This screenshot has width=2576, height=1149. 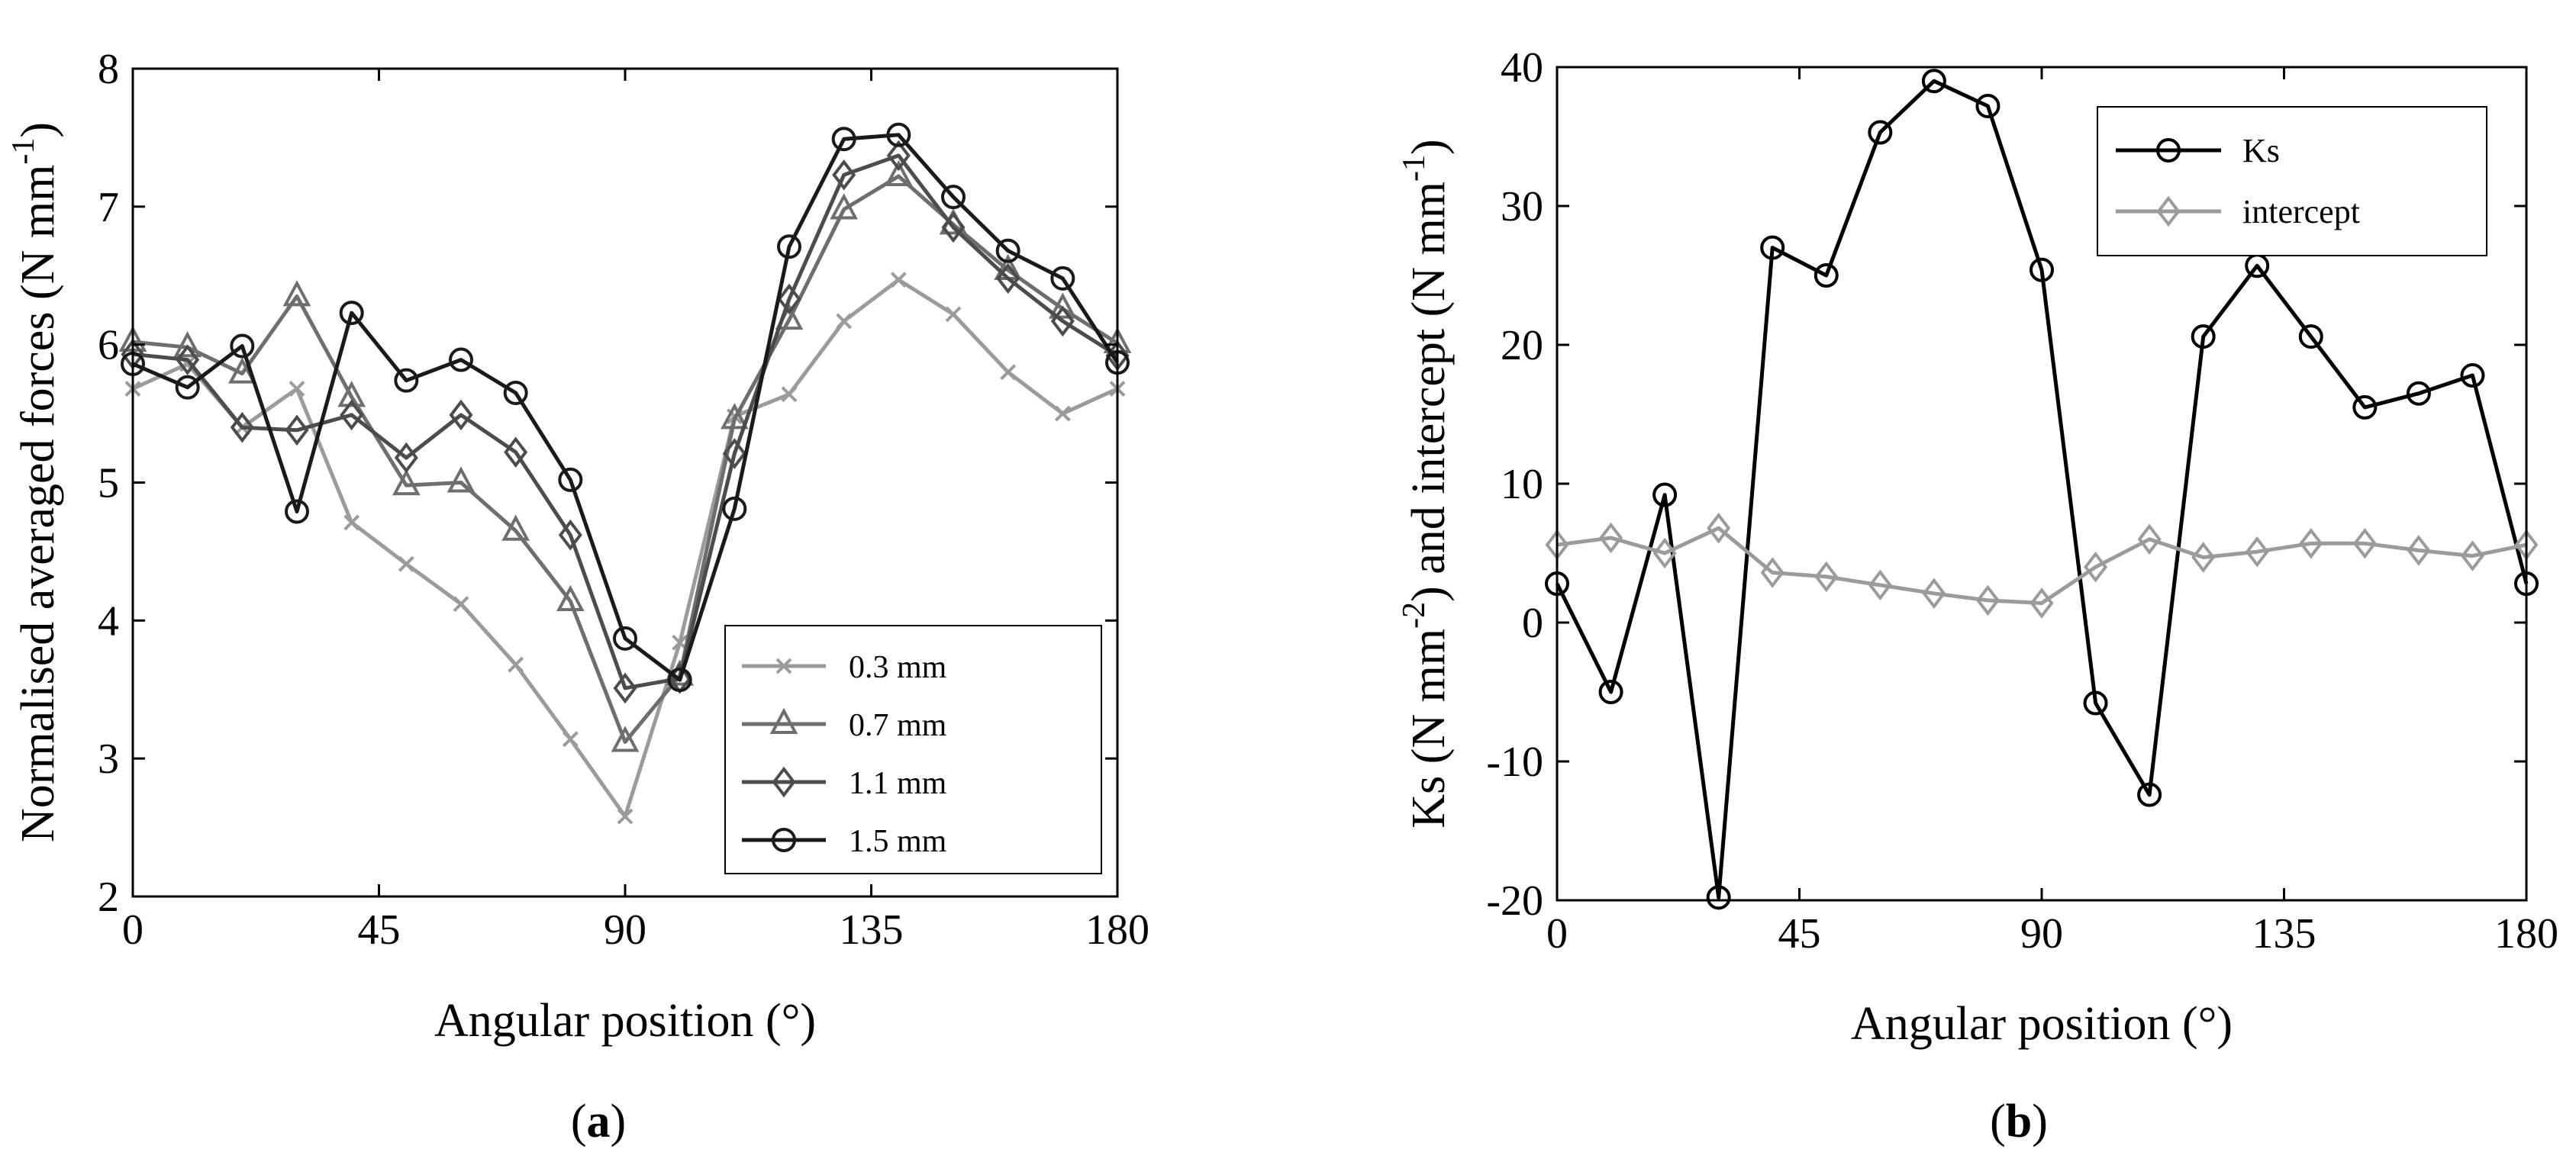 I want to click on x-axis-label-b: Angular position (°), so click(x=2042, y=1024).